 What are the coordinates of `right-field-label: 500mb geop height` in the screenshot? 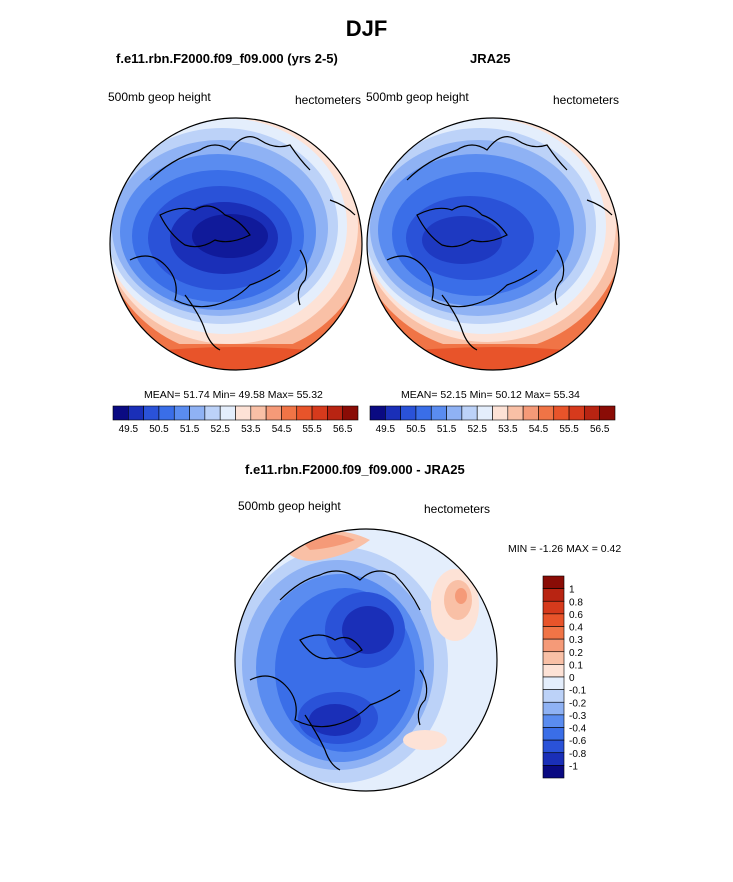 It's located at (417, 97).